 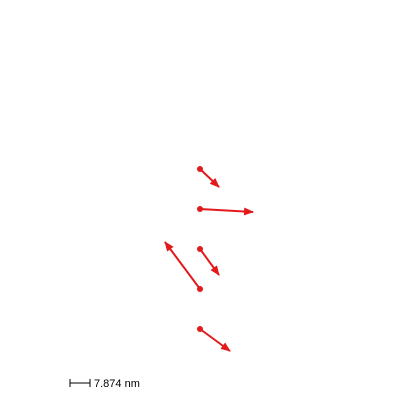 I want to click on scale-bar: 7.874 nm, so click(x=104, y=384).